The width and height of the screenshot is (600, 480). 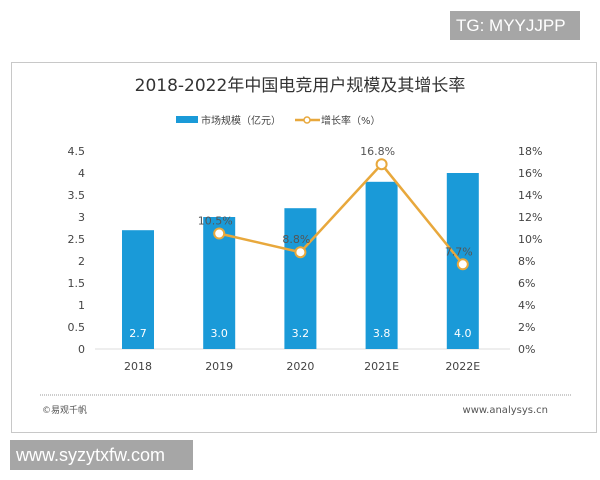 I want to click on watermark-top: TG: MYYJJPP, so click(x=515, y=25).